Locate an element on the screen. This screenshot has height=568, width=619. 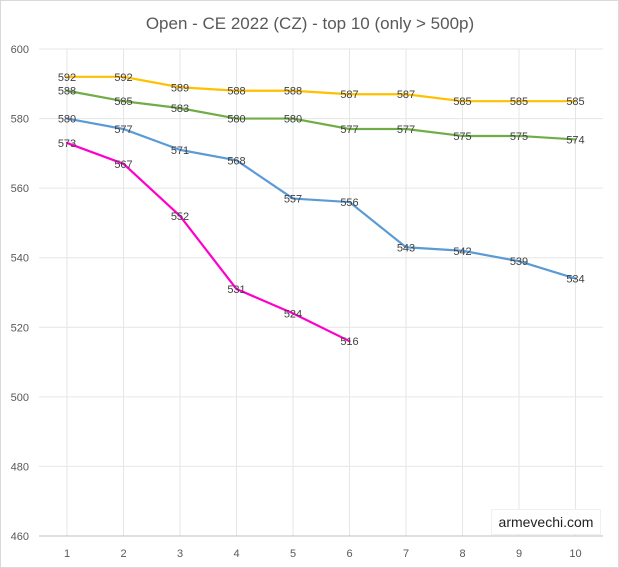
y-tick-label: 600 is located at coordinates (20, 50).